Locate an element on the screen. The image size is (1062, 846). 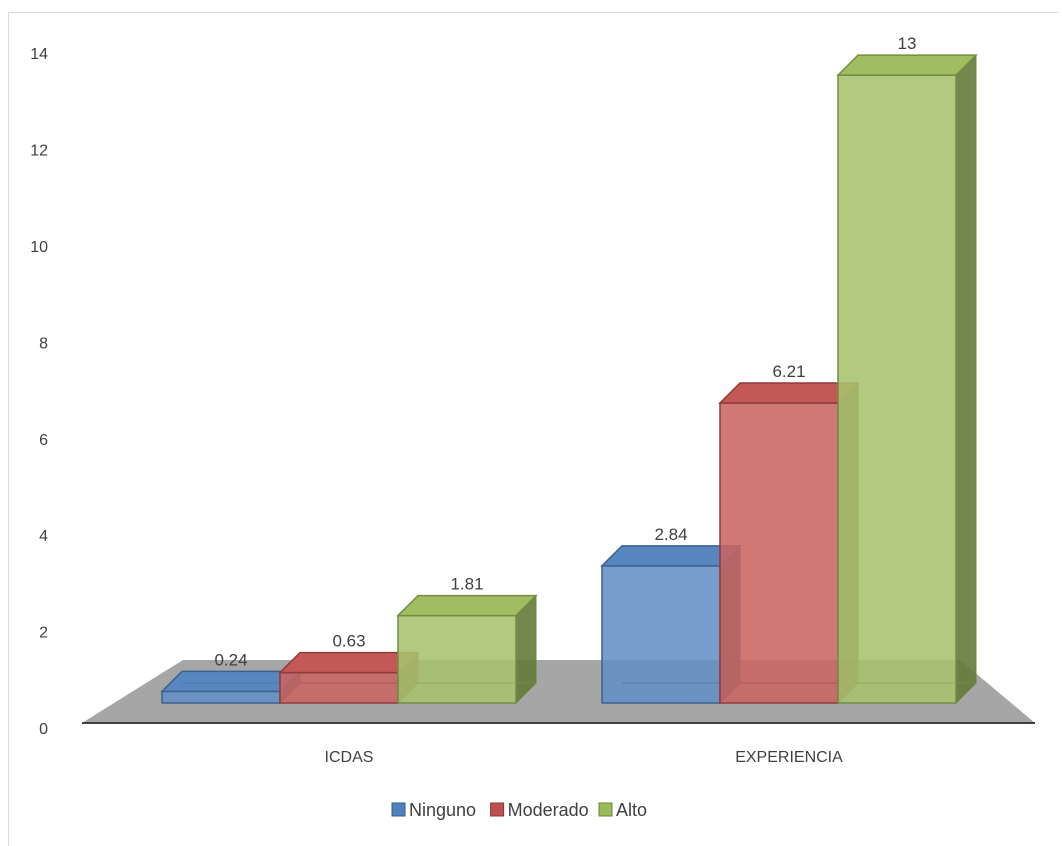
legend-label: Alto is located at coordinates (631, 810).